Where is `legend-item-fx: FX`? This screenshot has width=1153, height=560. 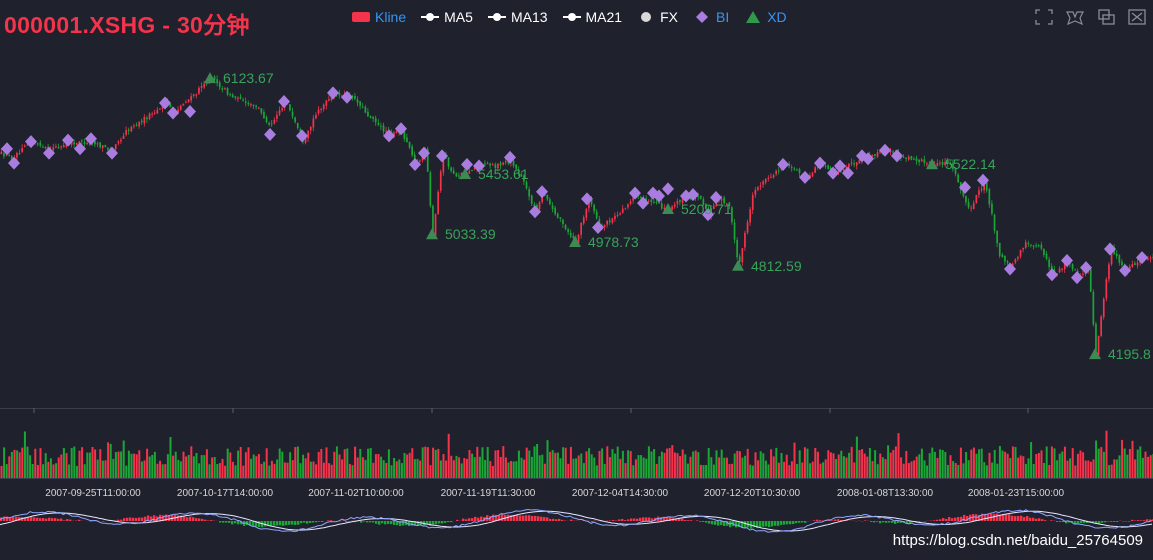 legend-item-fx: FX is located at coordinates (657, 17).